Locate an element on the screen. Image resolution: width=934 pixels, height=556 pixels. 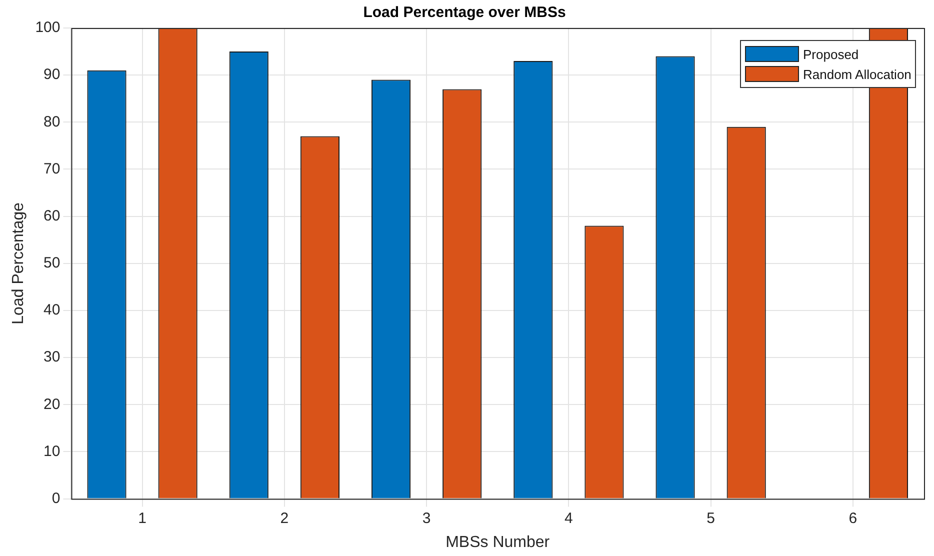
legend-label: Proposed is located at coordinates (831, 54).